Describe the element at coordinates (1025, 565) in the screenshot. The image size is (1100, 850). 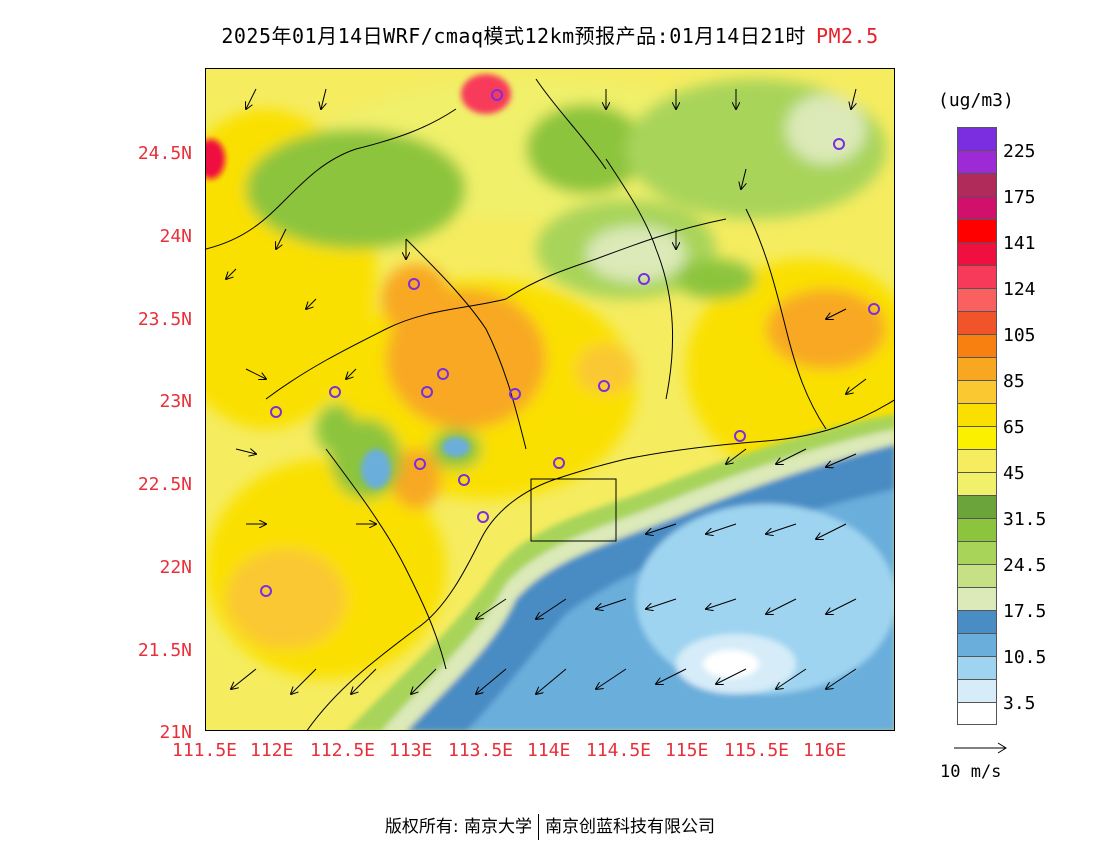
I see `legend-label: 24.5` at that location.